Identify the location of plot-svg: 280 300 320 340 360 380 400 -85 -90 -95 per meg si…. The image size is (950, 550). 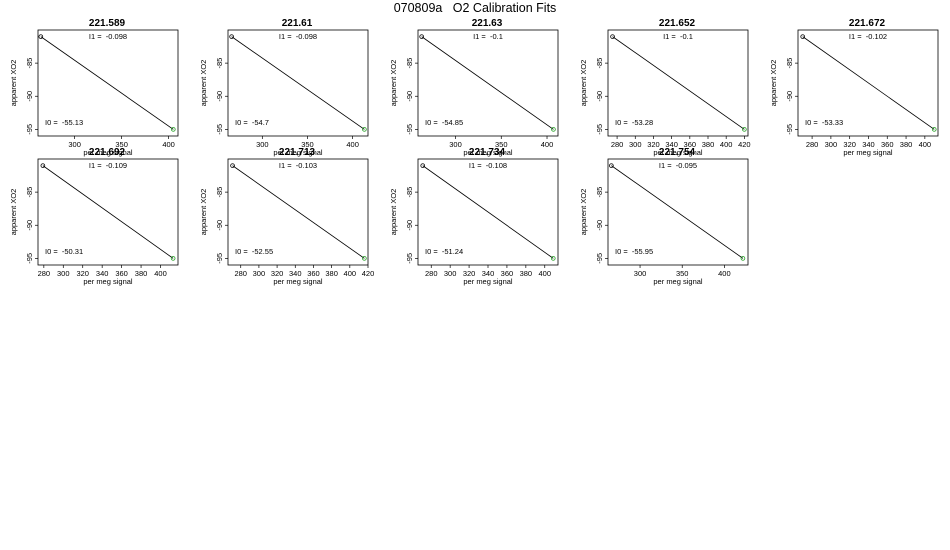
(474, 222).